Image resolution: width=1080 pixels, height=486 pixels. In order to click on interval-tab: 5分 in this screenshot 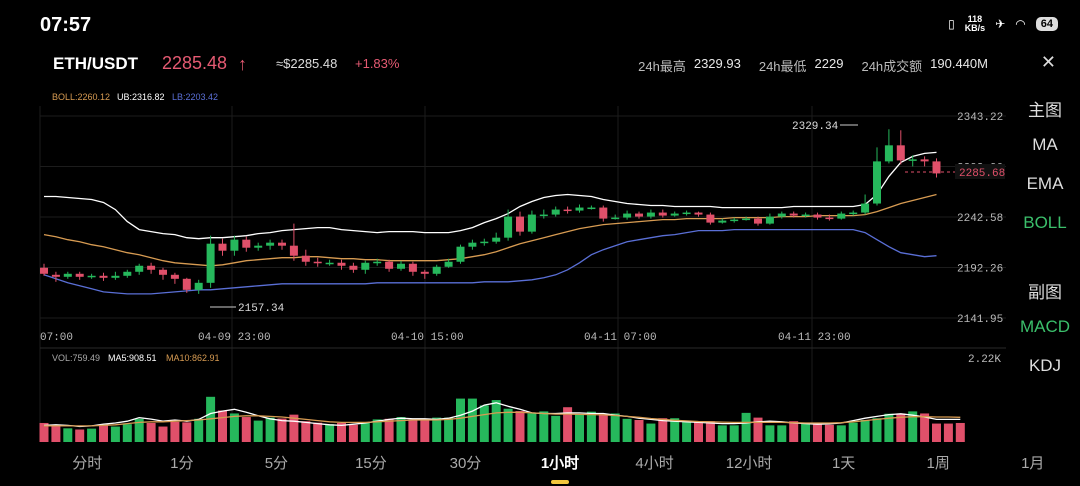, I will do `click(276, 463)`.